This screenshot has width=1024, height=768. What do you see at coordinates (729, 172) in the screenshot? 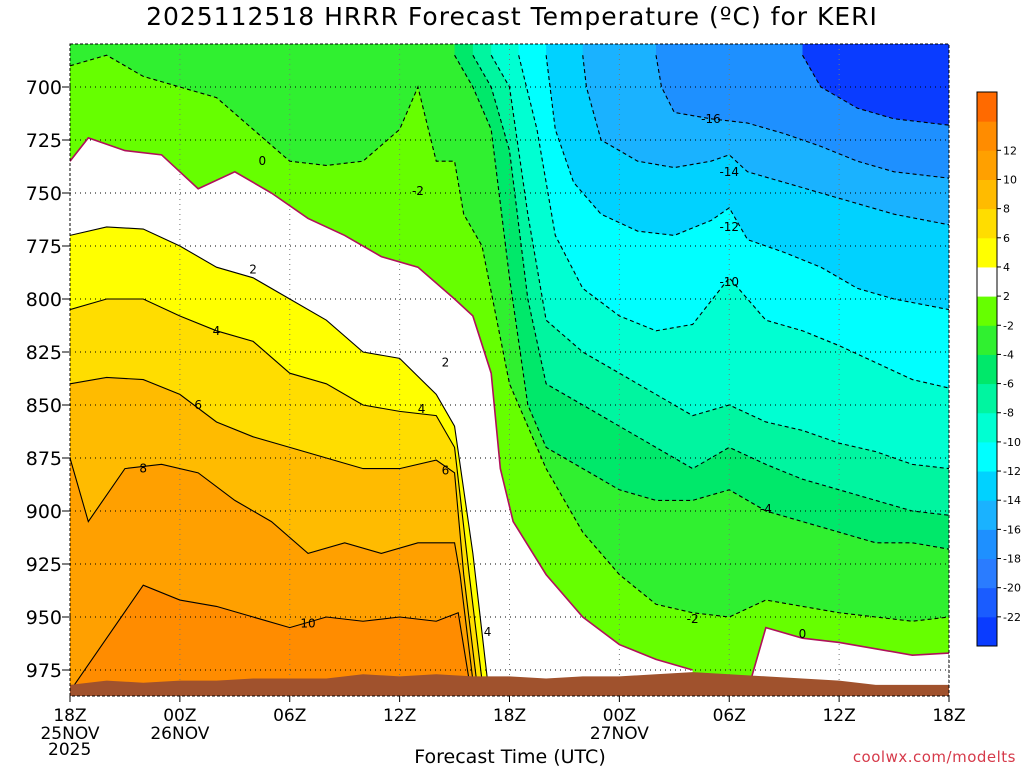
I see `contour-label: -14` at bounding box center [729, 172].